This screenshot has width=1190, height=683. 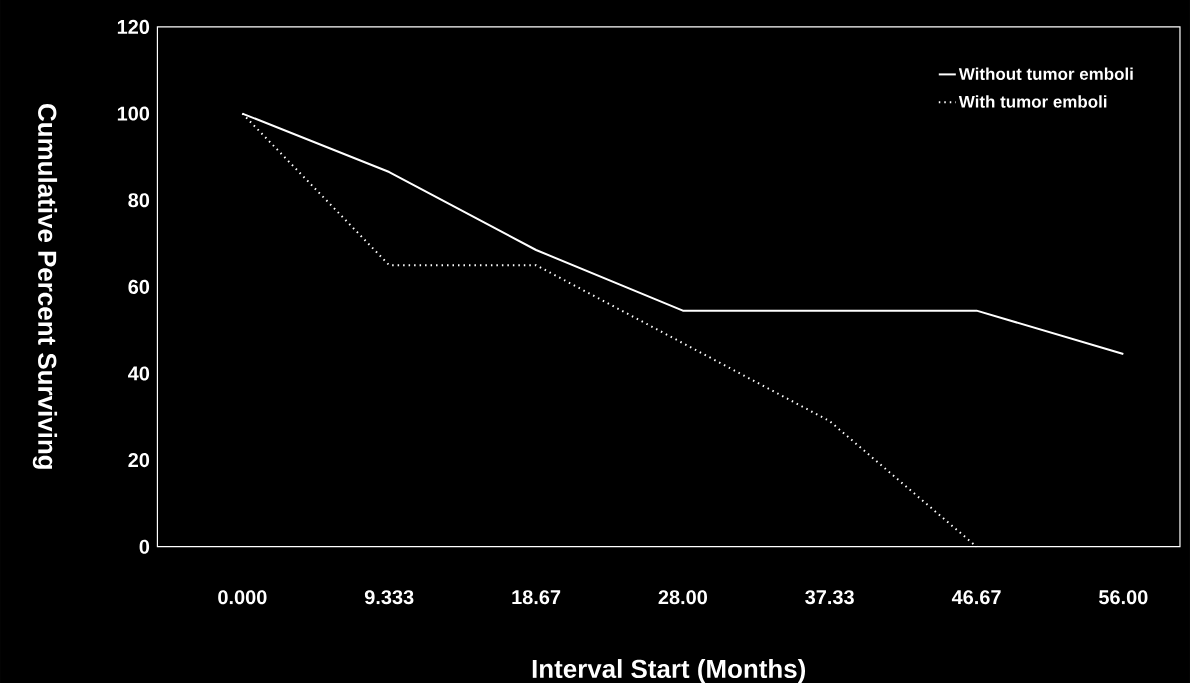 What do you see at coordinates (242, 597) in the screenshot?
I see `x-tick-label: 0.000` at bounding box center [242, 597].